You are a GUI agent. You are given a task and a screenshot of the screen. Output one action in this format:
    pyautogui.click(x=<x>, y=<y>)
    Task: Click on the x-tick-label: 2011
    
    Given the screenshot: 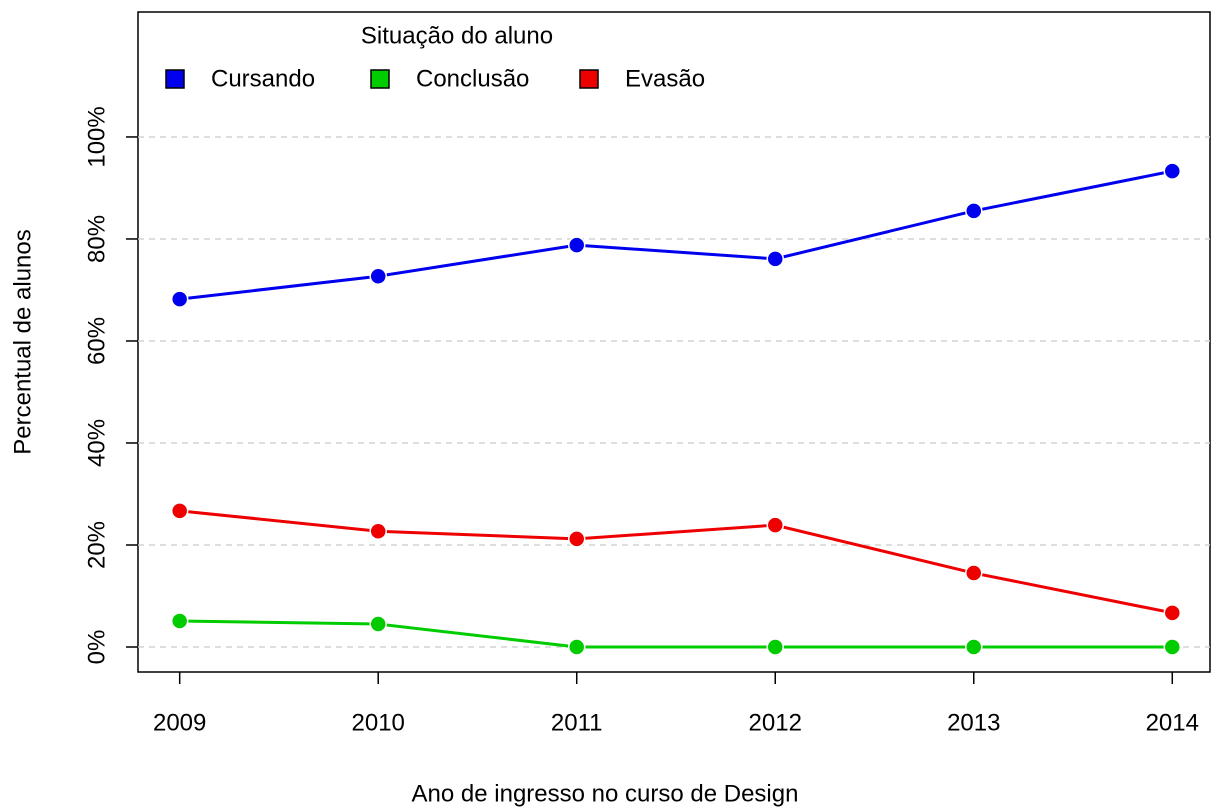 What is the action you would take?
    pyautogui.click(x=577, y=722)
    